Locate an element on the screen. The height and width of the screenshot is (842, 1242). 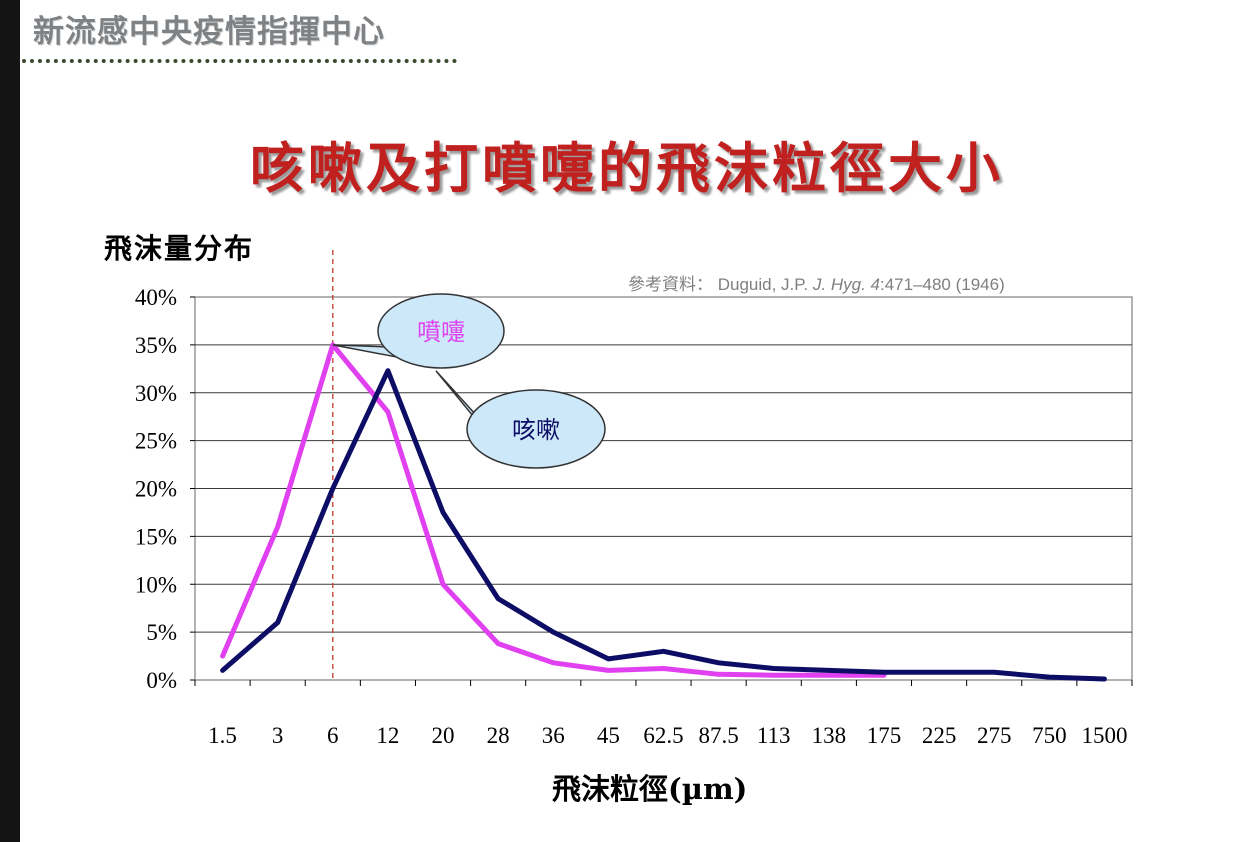
x-tick-label: 36 is located at coordinates (553, 735).